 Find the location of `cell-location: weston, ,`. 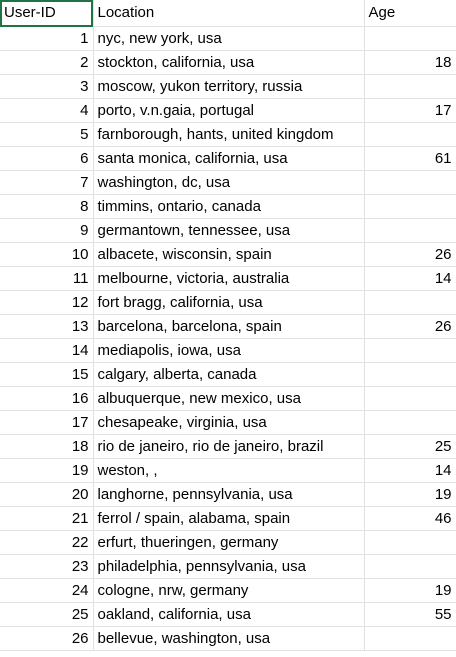

cell-location: weston, , is located at coordinates (229, 470).